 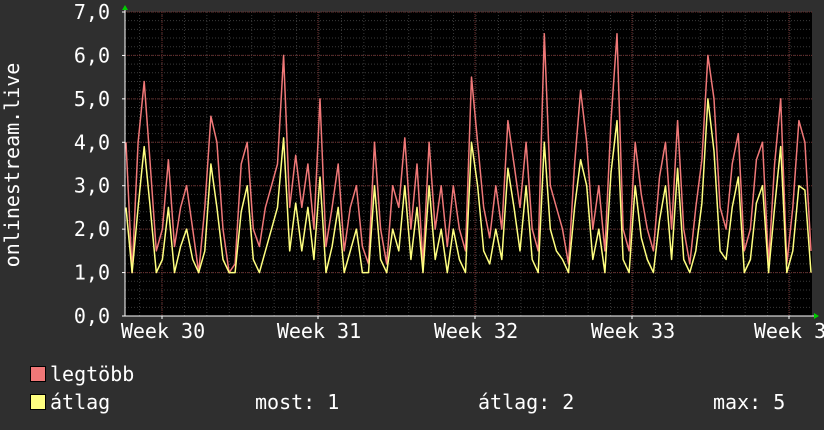 I want to click on x-tick-label: Week 3, so click(x=789, y=331).